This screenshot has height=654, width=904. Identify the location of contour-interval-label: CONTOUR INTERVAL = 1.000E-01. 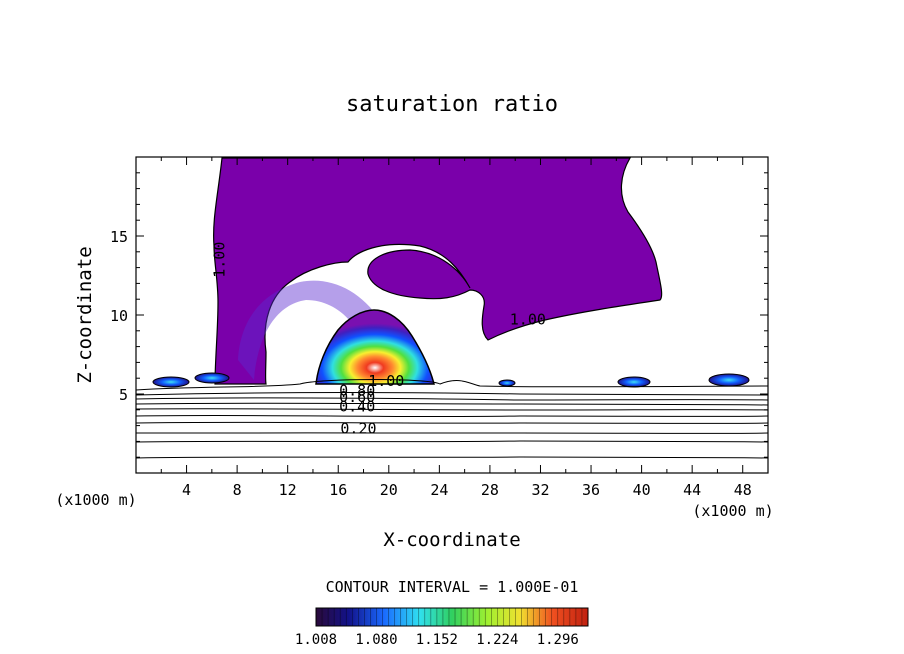
(452, 587).